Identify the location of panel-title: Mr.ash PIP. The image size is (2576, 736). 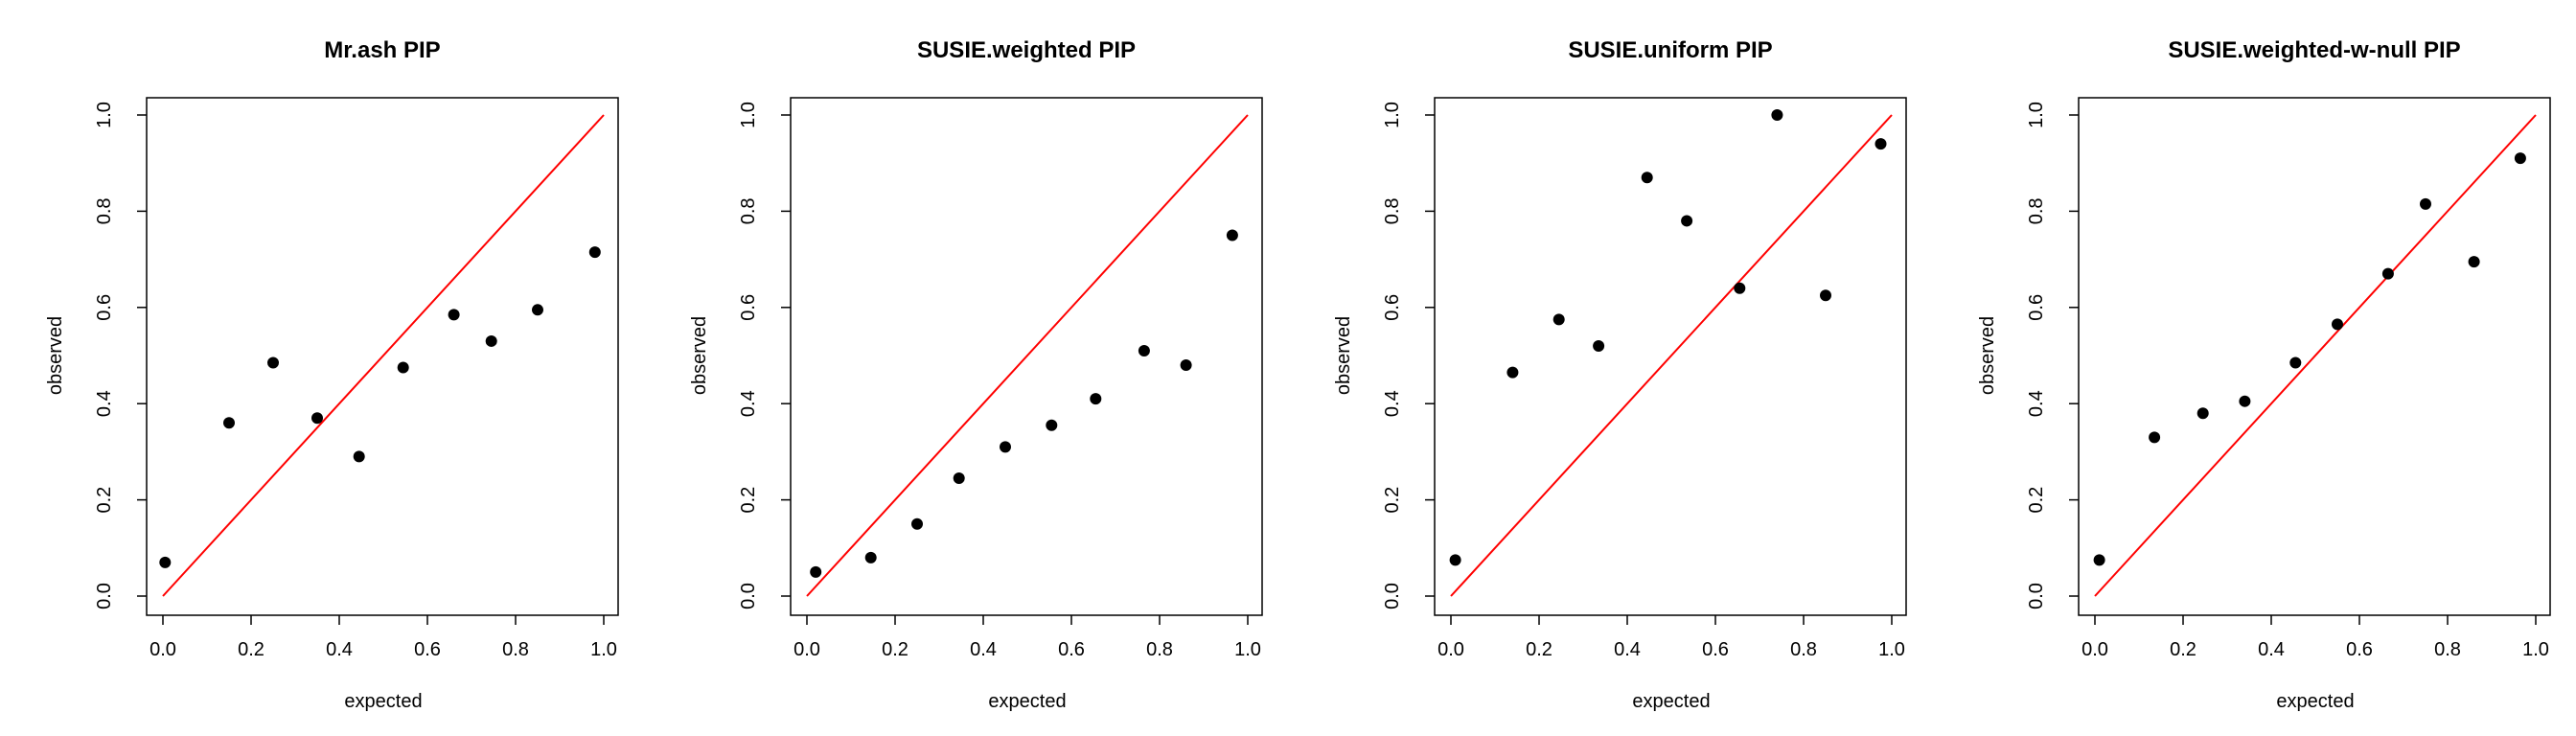
(382, 50).